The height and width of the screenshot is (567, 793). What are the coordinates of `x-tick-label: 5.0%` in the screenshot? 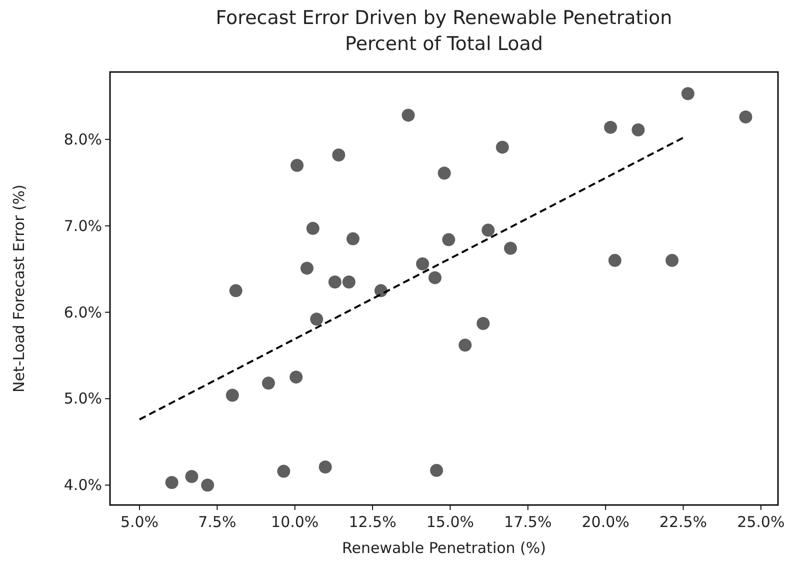 It's located at (139, 522).